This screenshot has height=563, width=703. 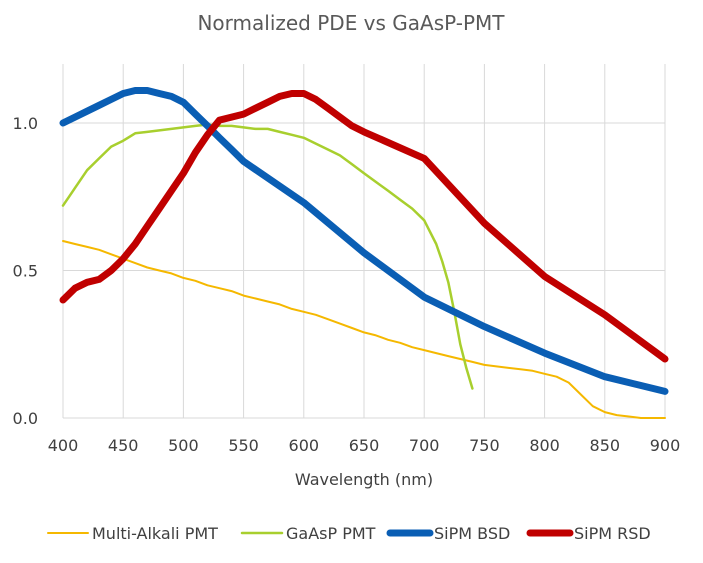 I want to click on chart-title: Normalized PDE vs GaAsP-PMT, so click(x=351, y=23).